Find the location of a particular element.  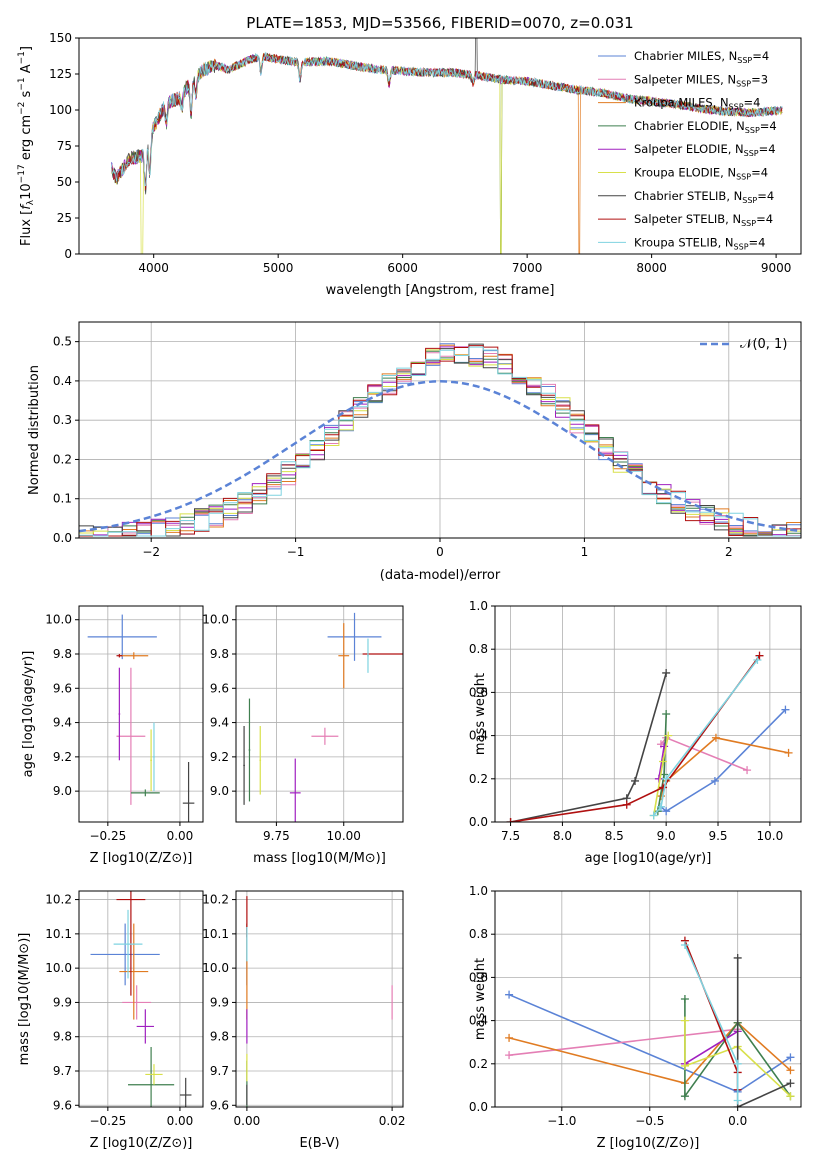

legend-entry: Kroupa MILES, NSSP=4 is located at coordinates (697, 104).